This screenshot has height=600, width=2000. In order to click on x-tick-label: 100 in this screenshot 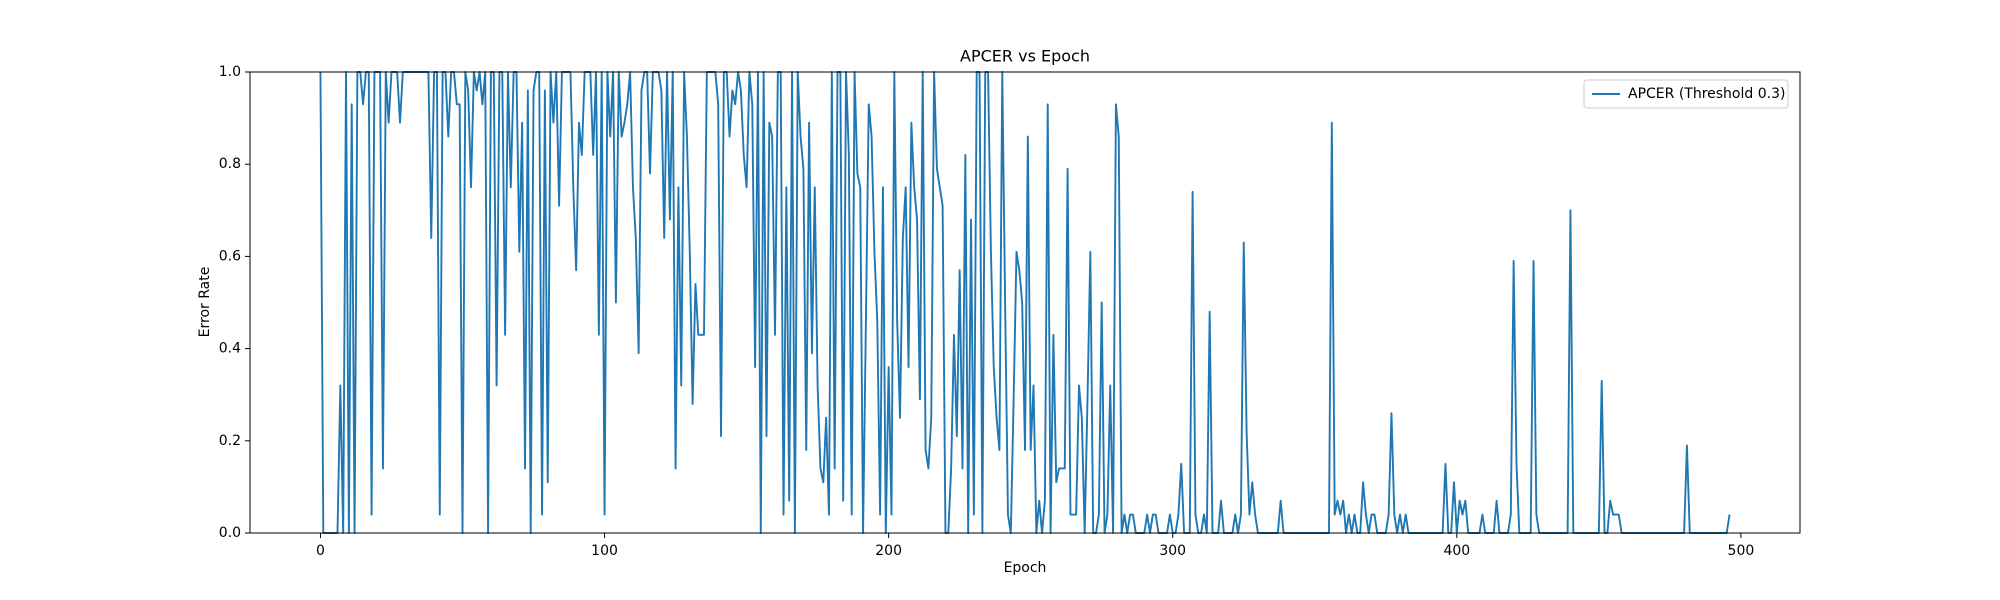, I will do `click(604, 551)`.